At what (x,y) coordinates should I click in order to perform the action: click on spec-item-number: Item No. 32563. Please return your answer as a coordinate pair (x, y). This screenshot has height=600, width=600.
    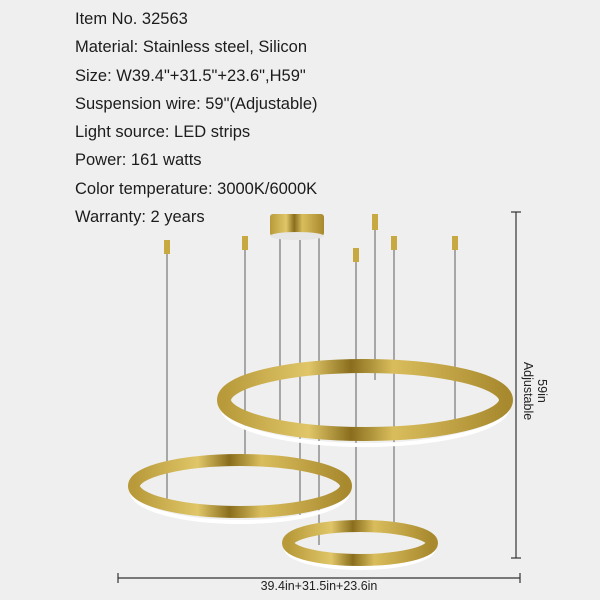
    Looking at the image, I should click on (131, 19).